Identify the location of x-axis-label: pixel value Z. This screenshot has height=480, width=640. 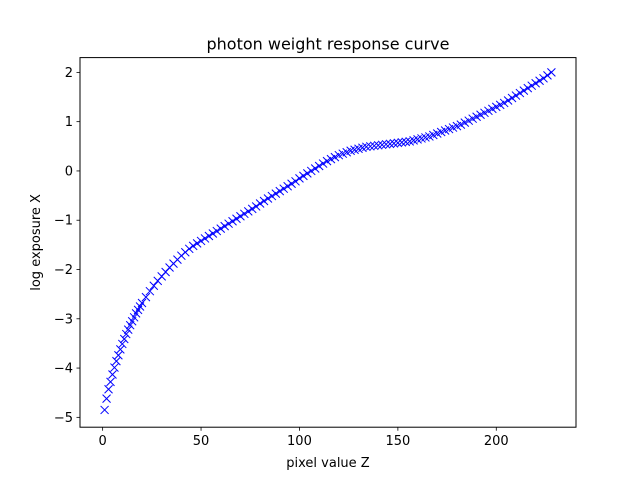
(328, 463).